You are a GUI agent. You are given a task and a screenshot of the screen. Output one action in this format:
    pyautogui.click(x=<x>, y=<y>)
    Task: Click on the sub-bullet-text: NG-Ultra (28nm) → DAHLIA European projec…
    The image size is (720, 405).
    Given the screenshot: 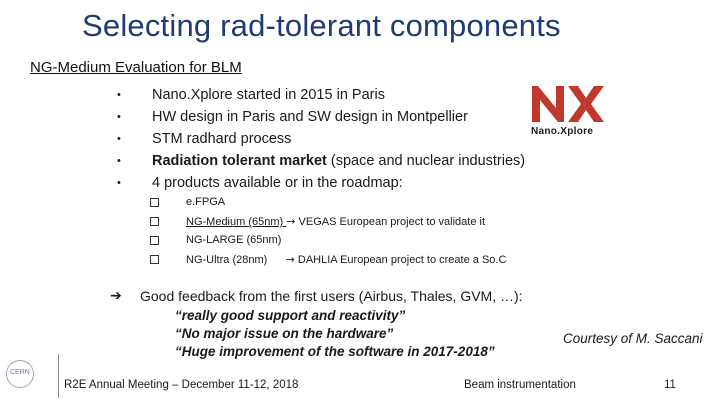 What is the action you would take?
    pyautogui.click(x=346, y=259)
    